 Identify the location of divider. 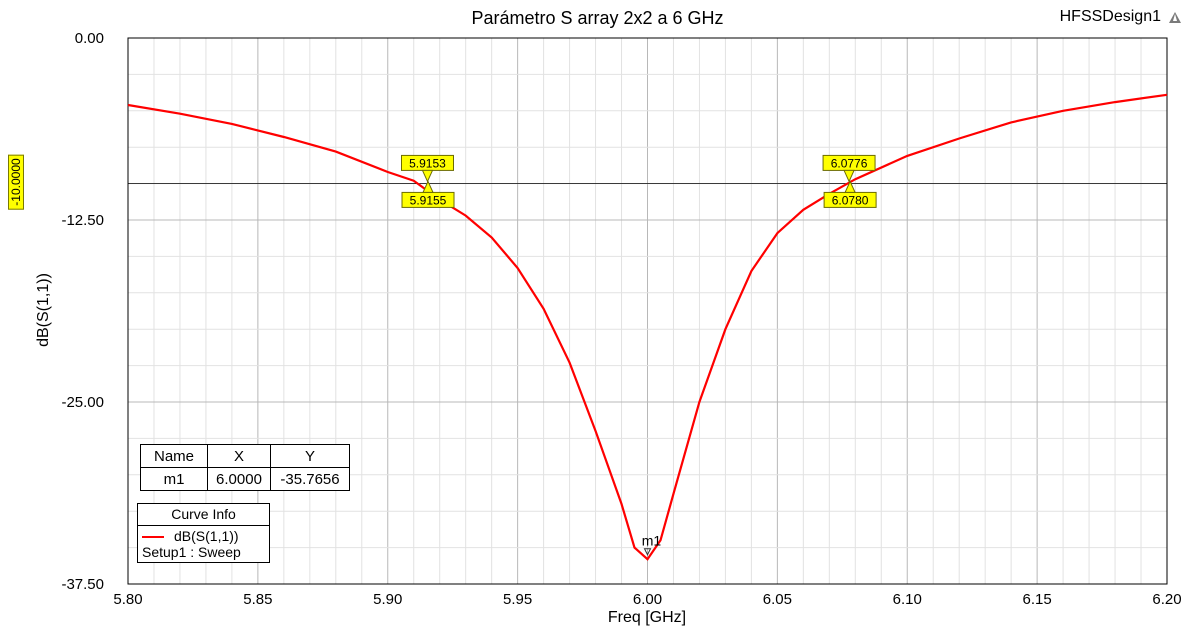
(203, 525).